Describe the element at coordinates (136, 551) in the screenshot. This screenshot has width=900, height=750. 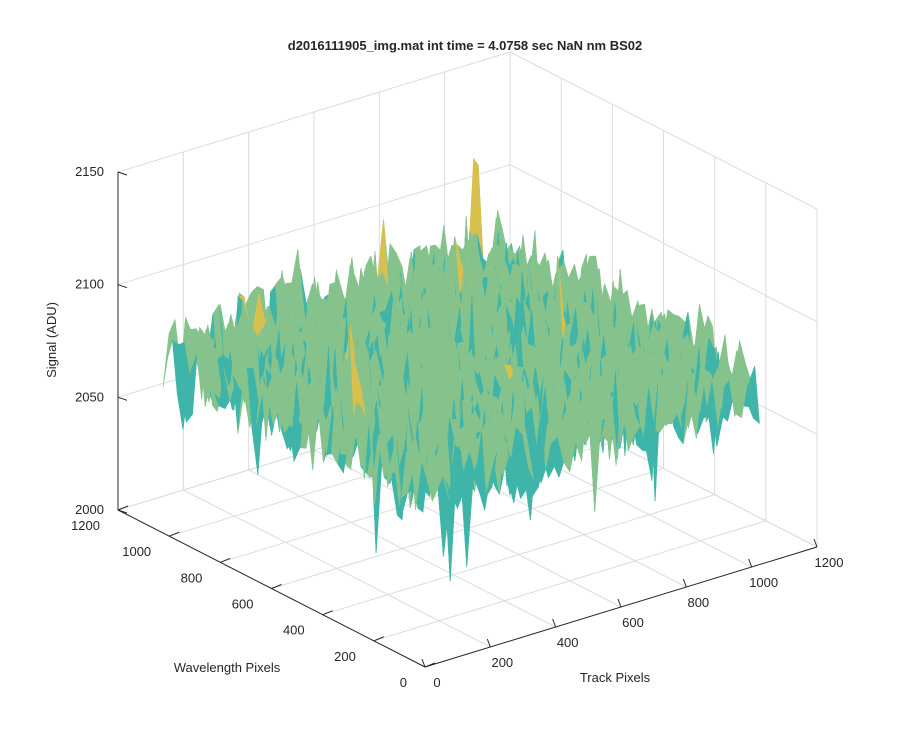
I see `y-tick-label: 1000` at that location.